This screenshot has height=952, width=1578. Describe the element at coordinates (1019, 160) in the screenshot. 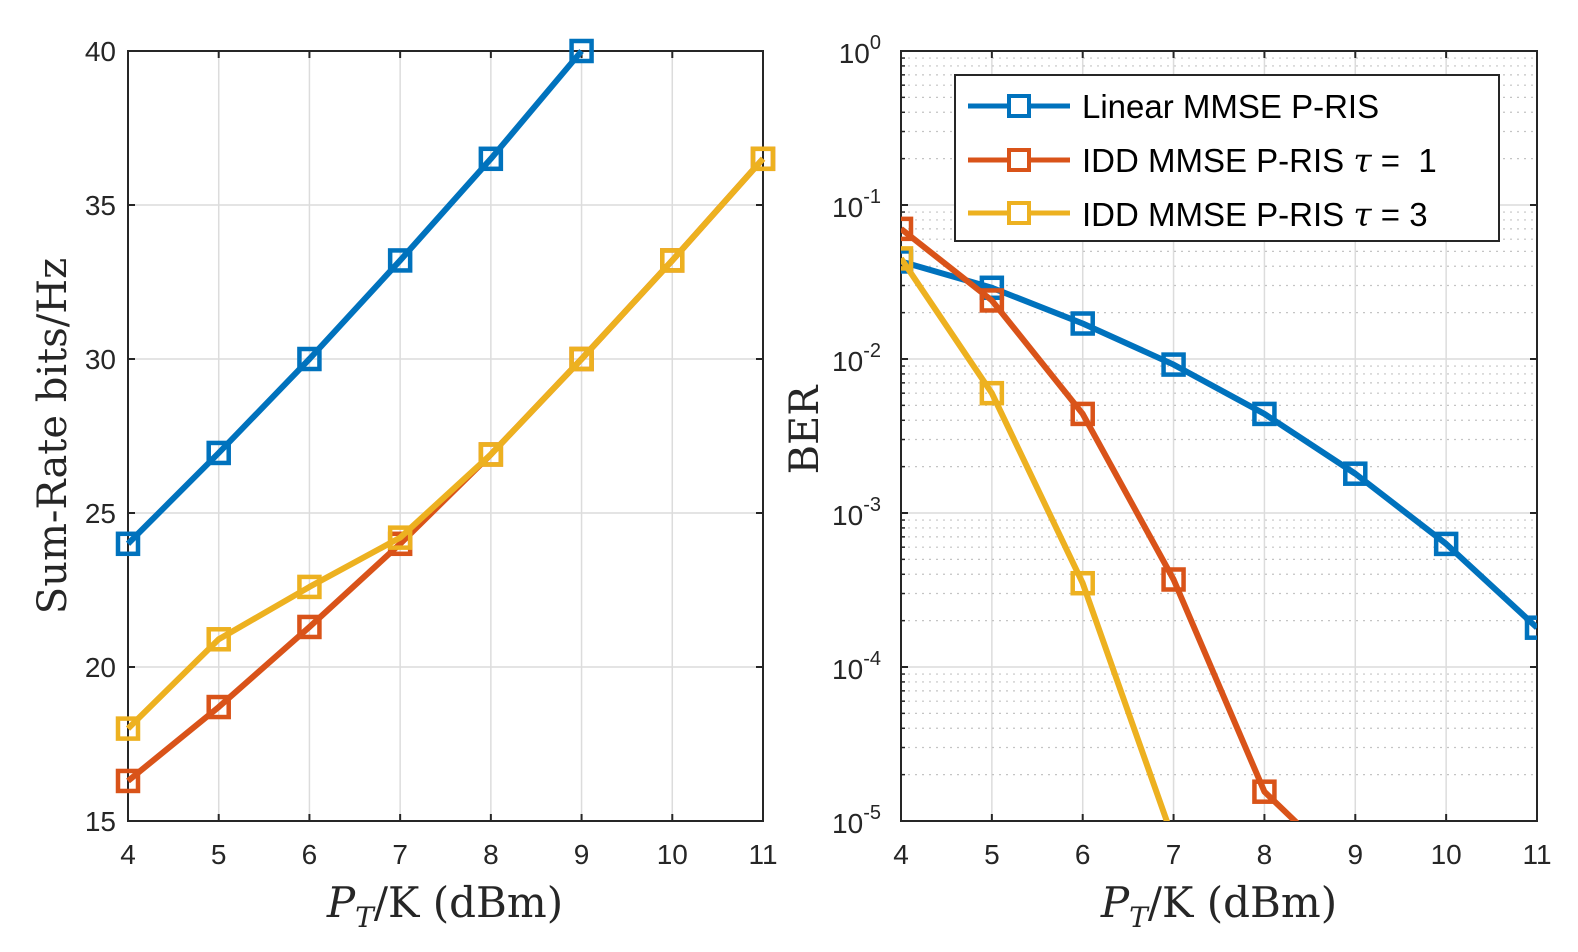

I see `legend-marker-idd-tau1` at that location.